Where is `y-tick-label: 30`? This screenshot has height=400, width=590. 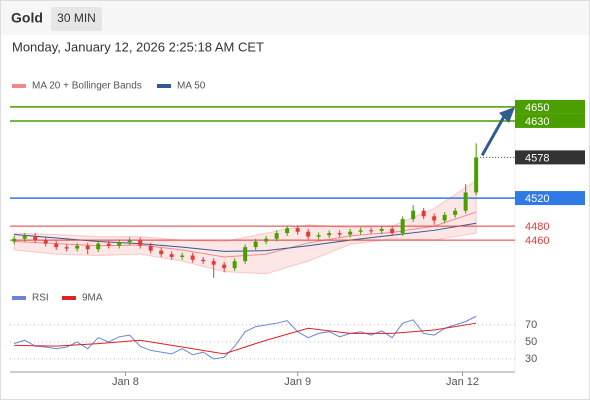
y-tick-label: 30 is located at coordinates (531, 359).